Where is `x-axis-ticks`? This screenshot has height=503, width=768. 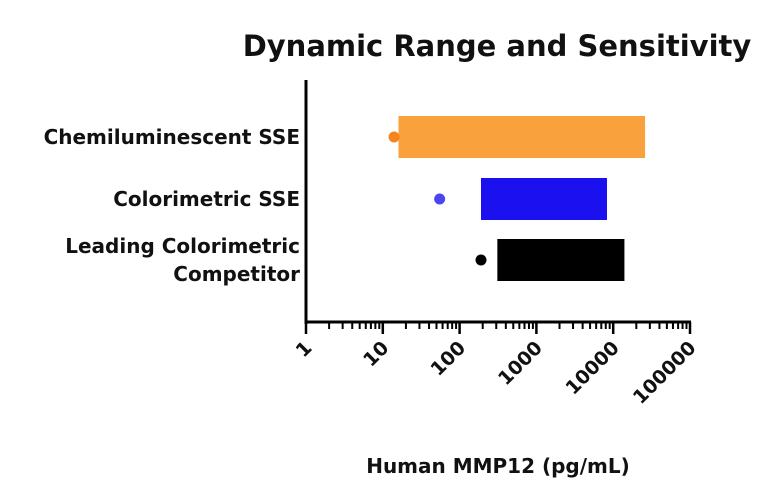 x-axis-ticks is located at coordinates (498, 328).